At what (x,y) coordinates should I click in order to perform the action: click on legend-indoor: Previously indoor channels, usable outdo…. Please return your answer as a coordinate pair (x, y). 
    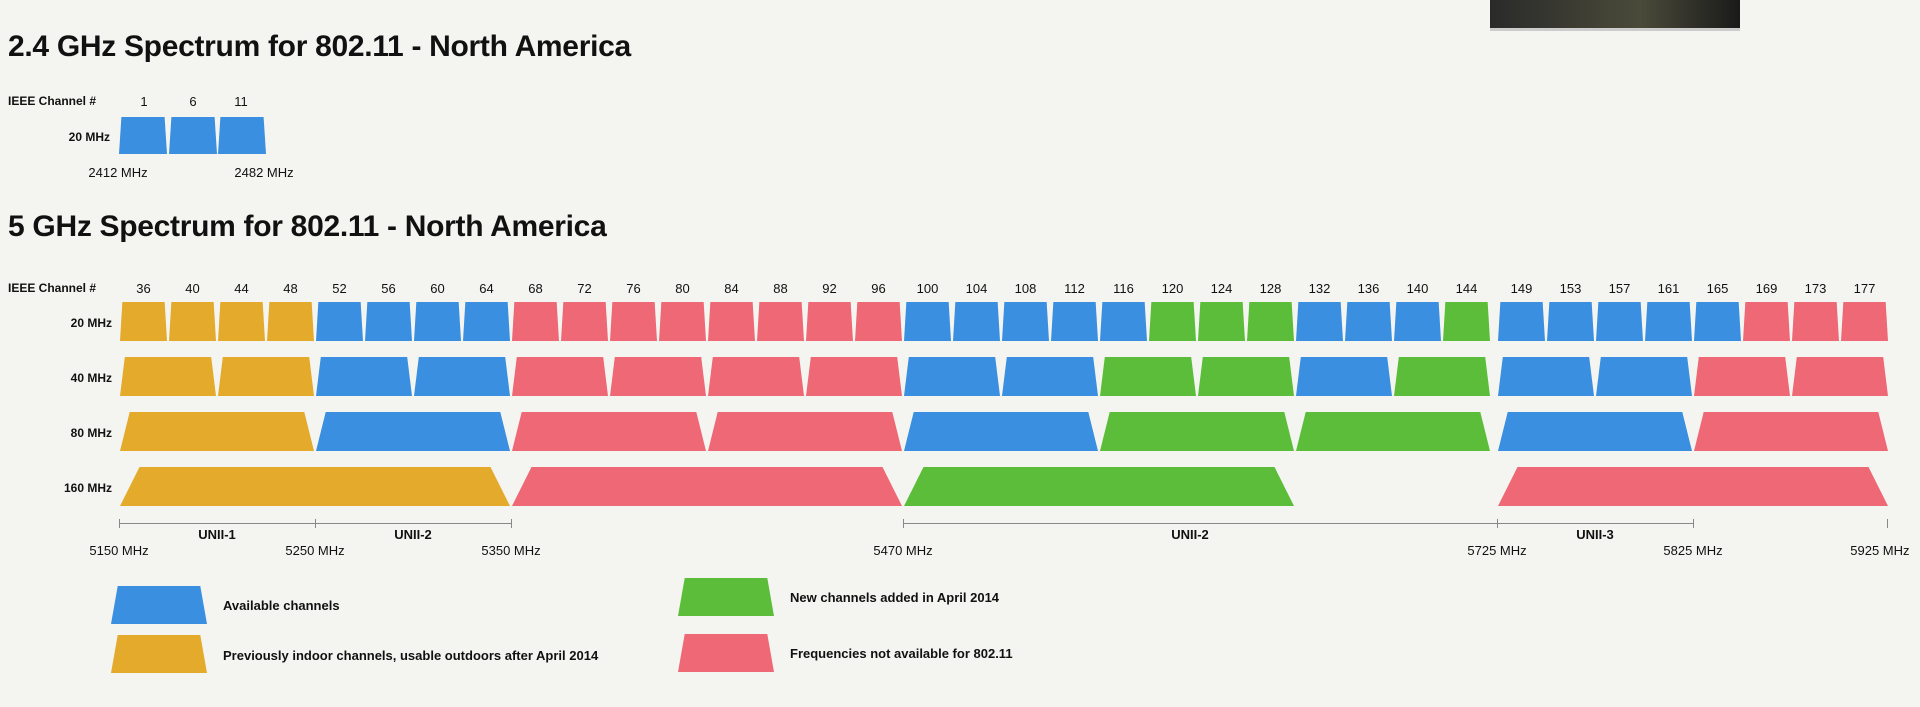
    Looking at the image, I should click on (411, 655).